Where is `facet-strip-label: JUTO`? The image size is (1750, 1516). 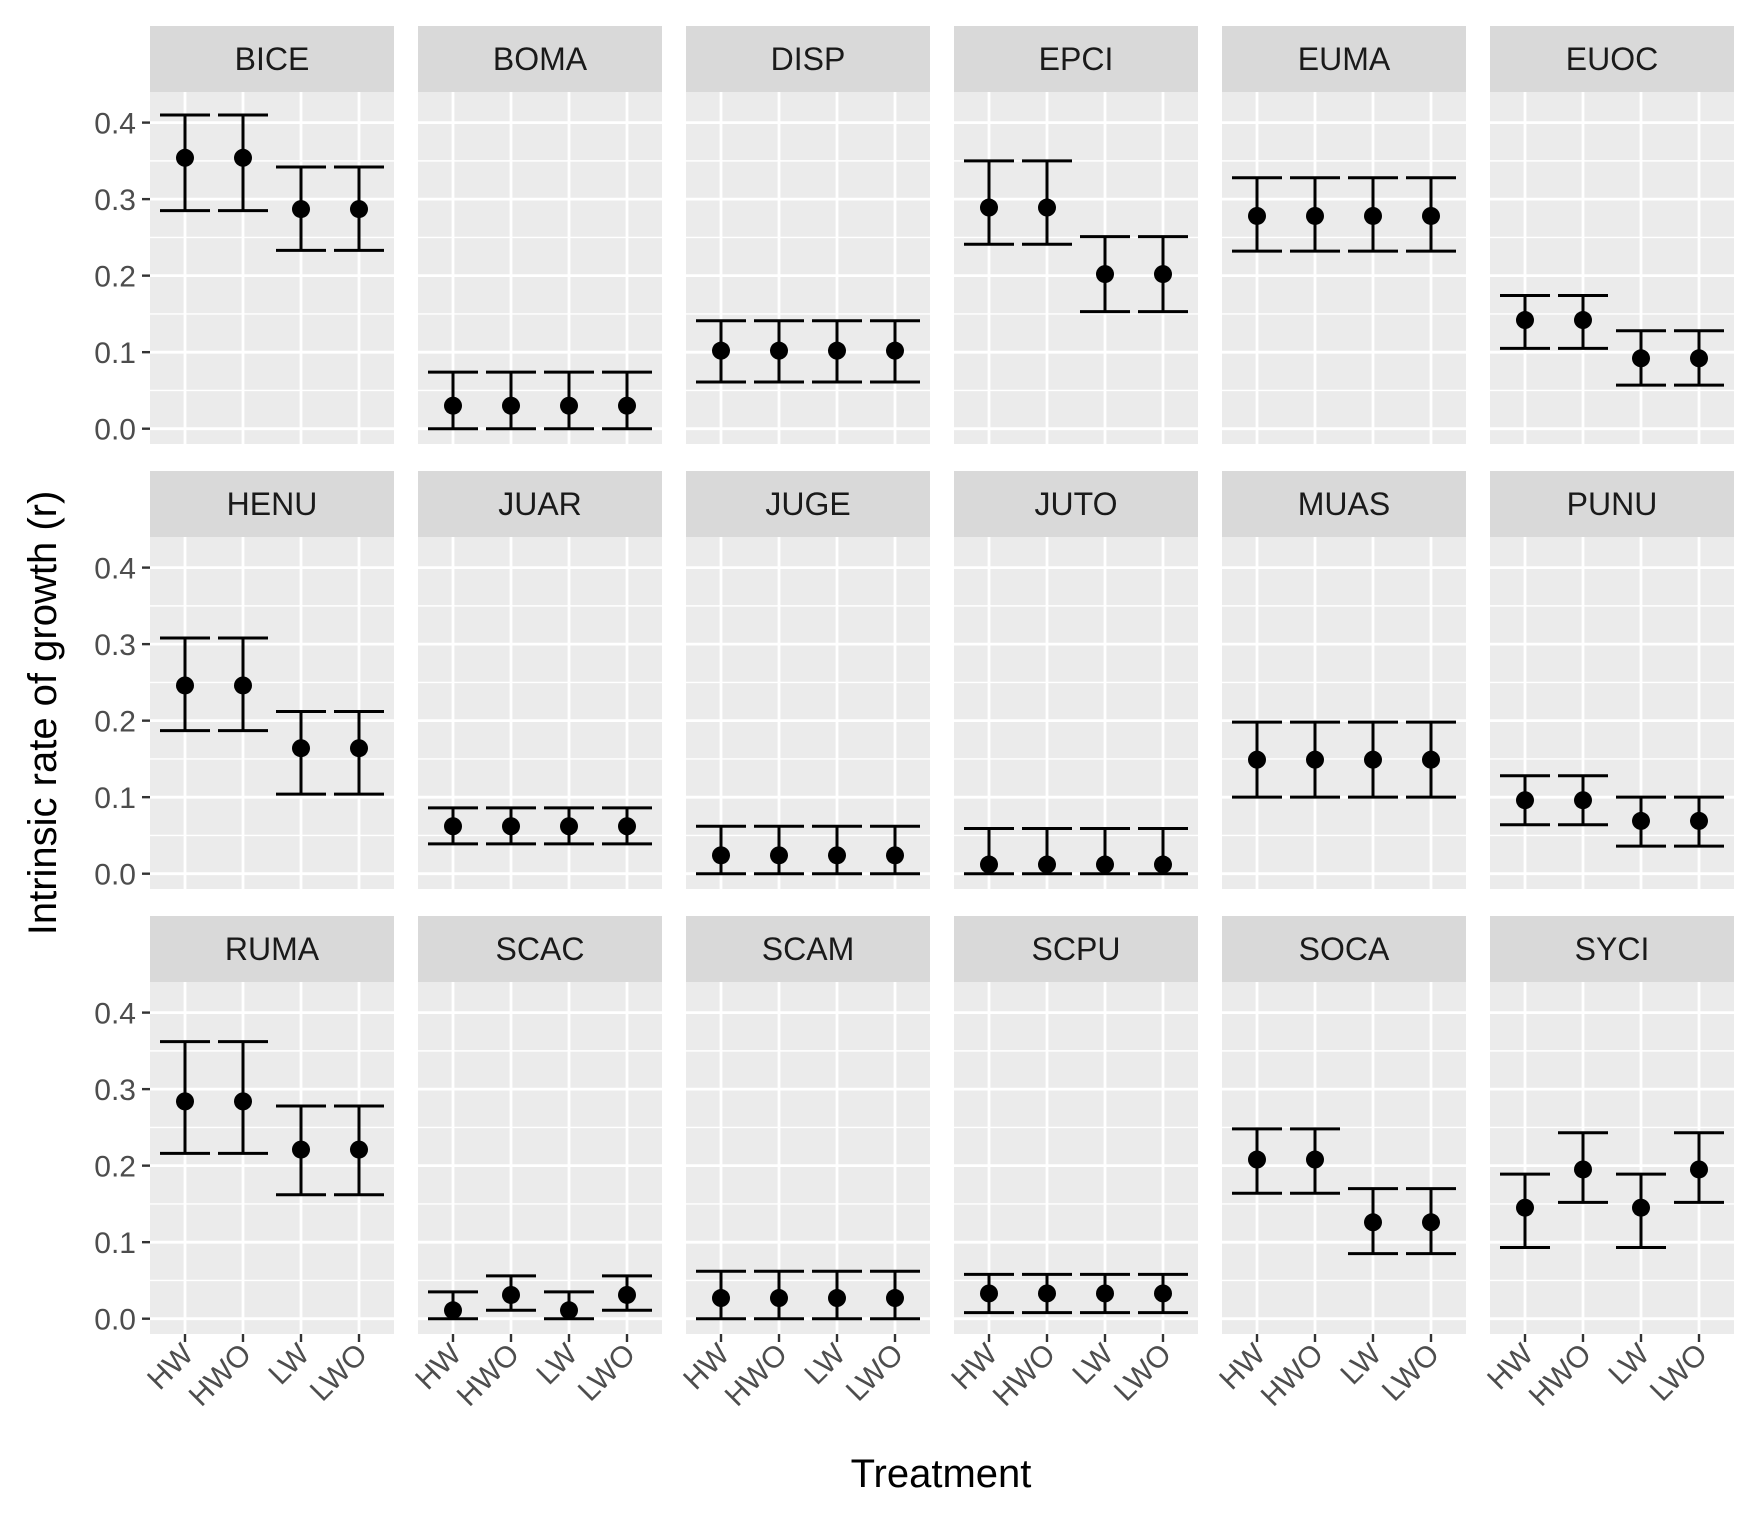
facet-strip-label: JUTO is located at coordinates (1076, 504).